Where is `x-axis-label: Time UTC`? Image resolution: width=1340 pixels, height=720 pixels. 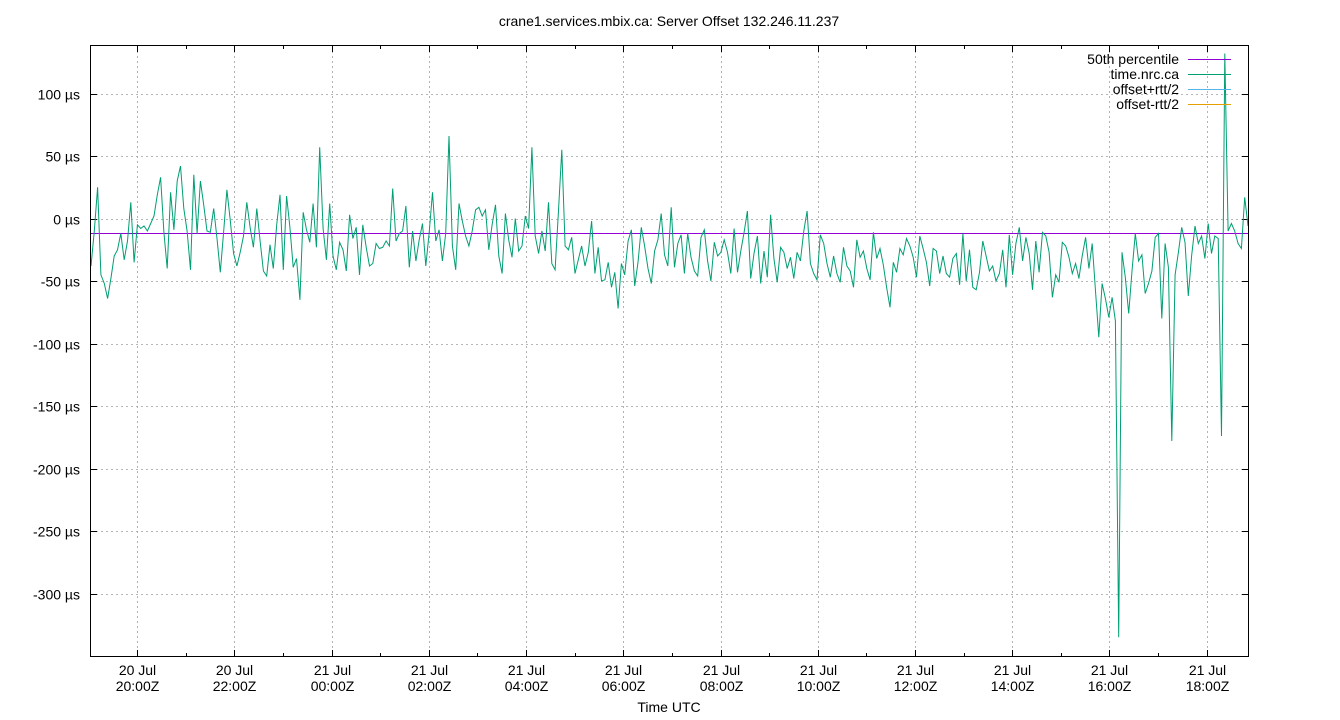 x-axis-label: Time UTC is located at coordinates (668, 707).